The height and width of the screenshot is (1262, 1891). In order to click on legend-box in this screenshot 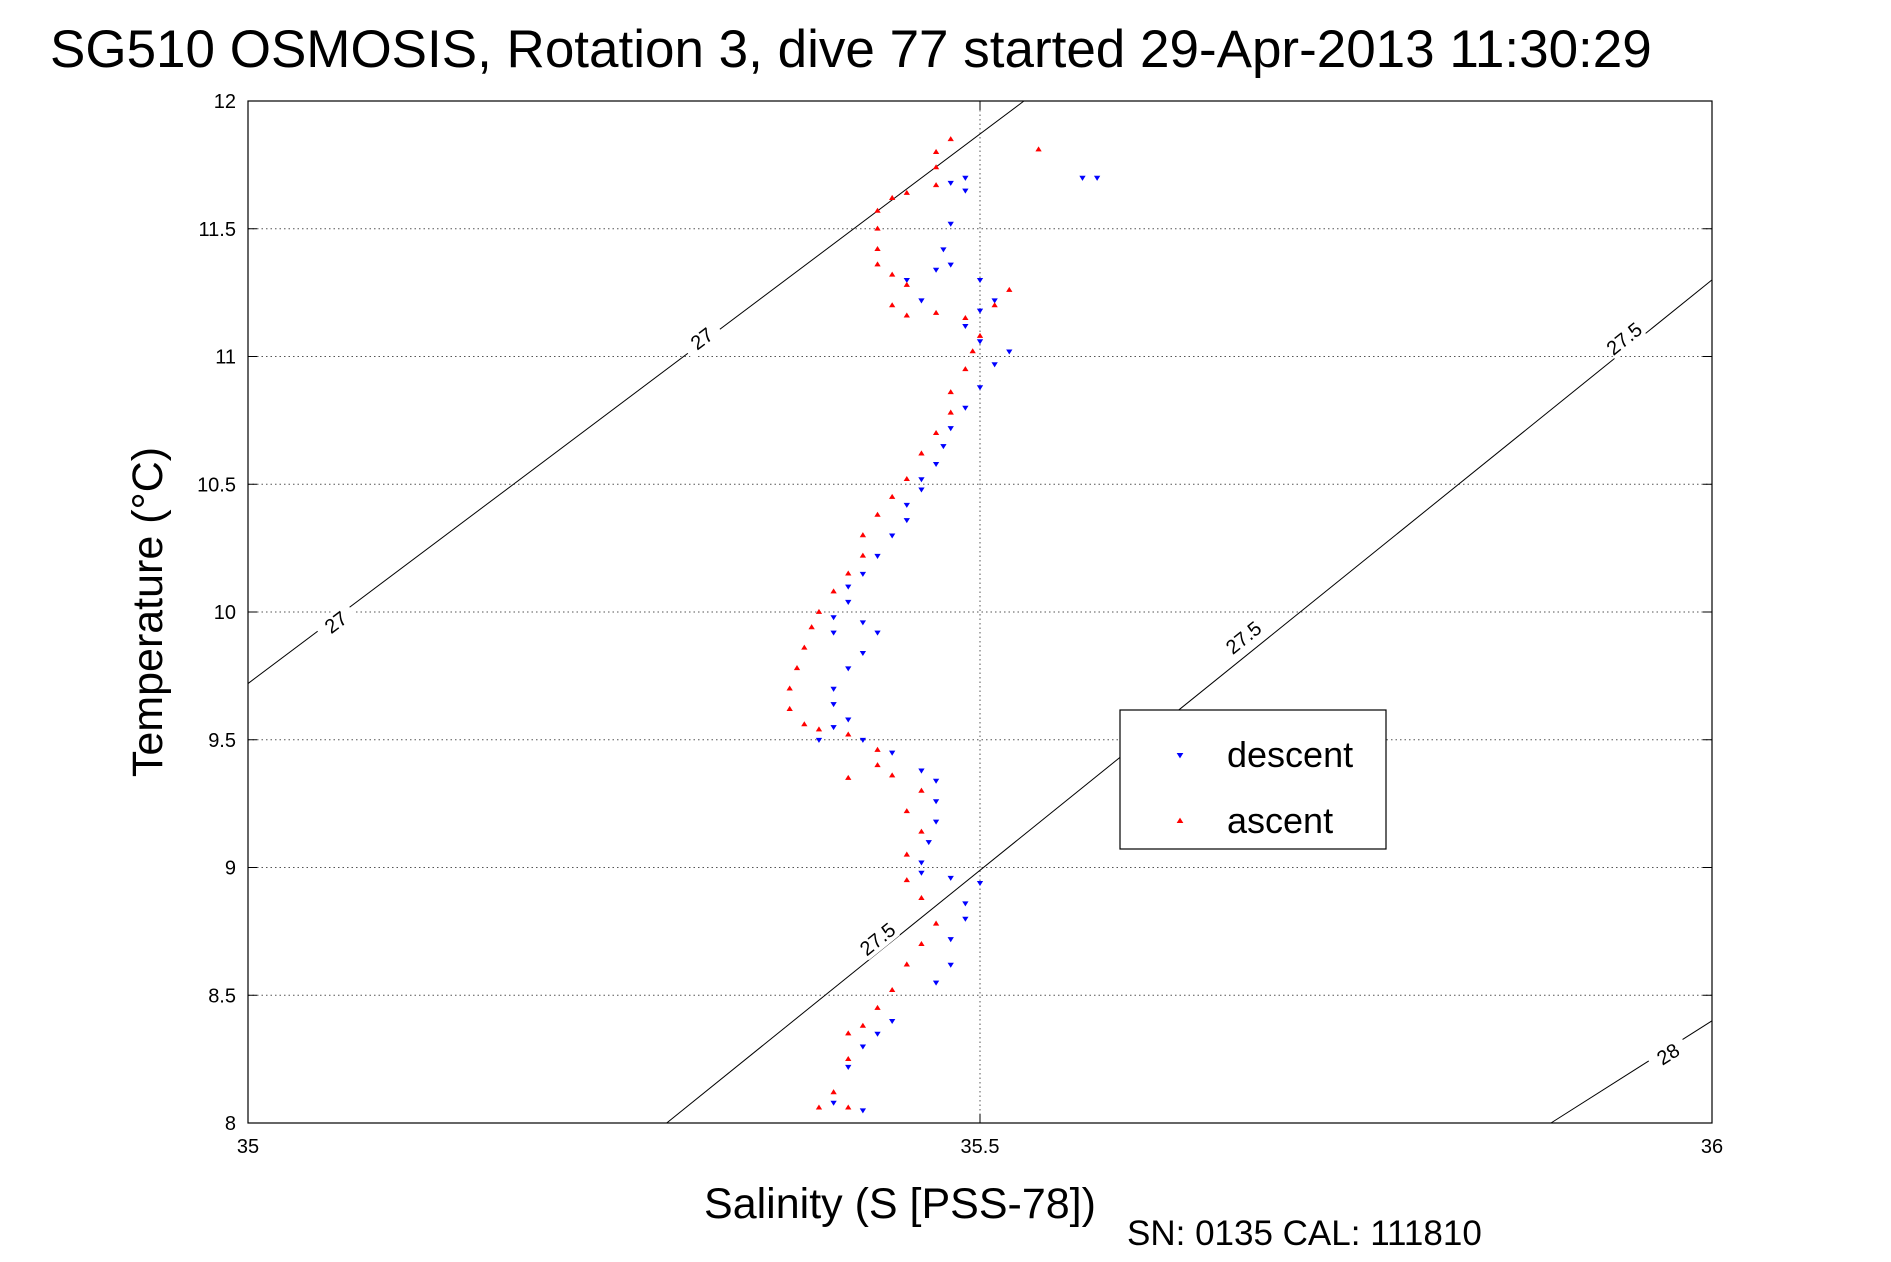, I will do `click(1253, 779)`.